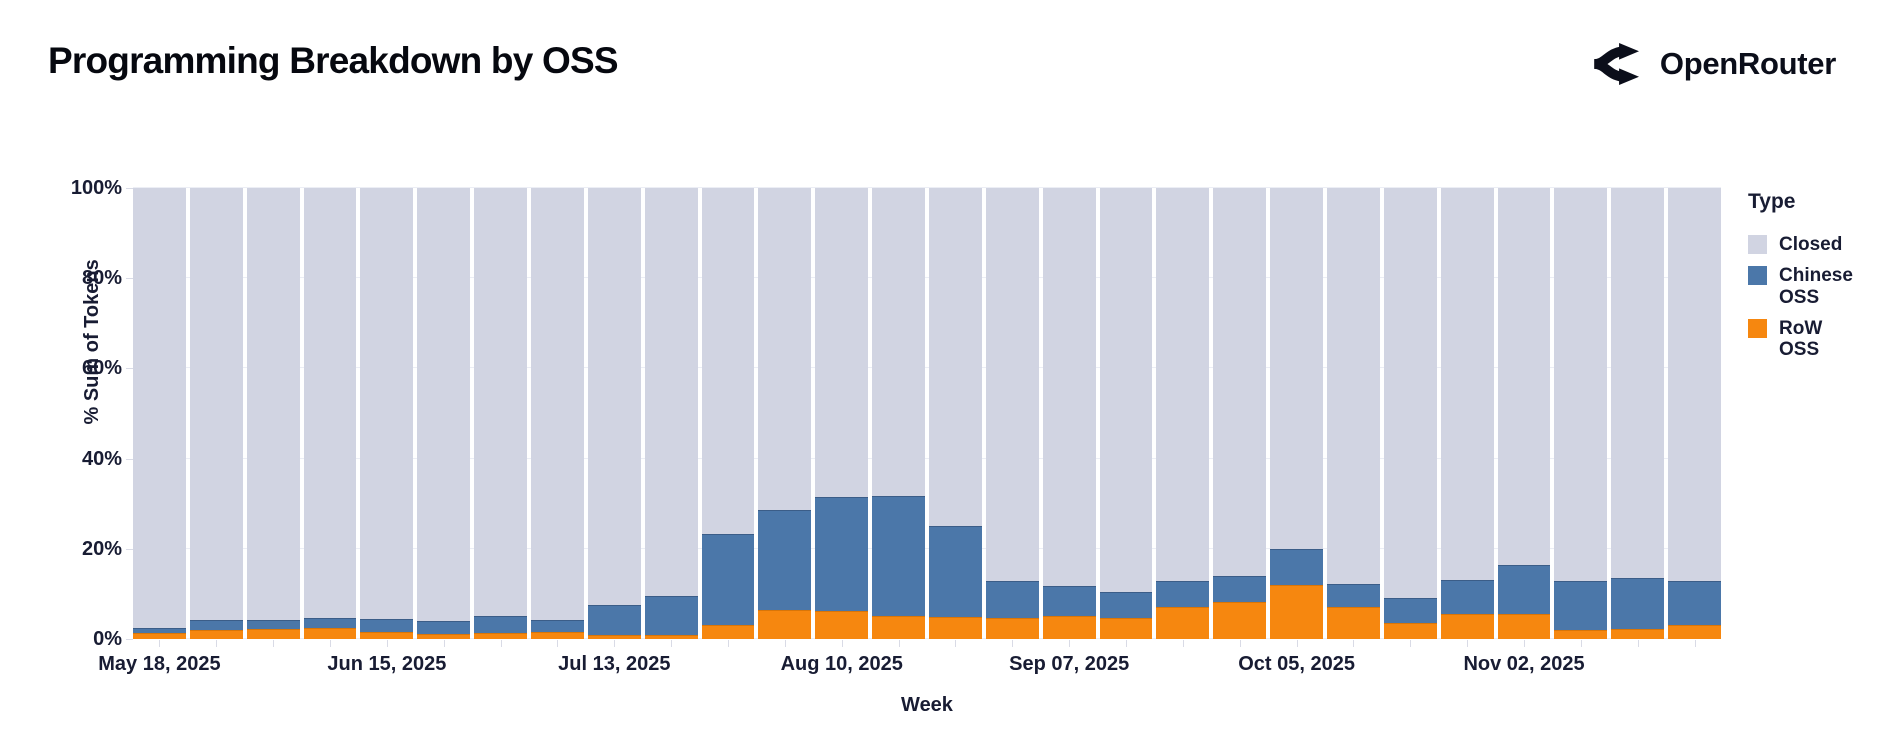 Image resolution: width=1880 pixels, height=734 pixels. I want to click on bar-week-sep-07-2025, so click(1069, 413).